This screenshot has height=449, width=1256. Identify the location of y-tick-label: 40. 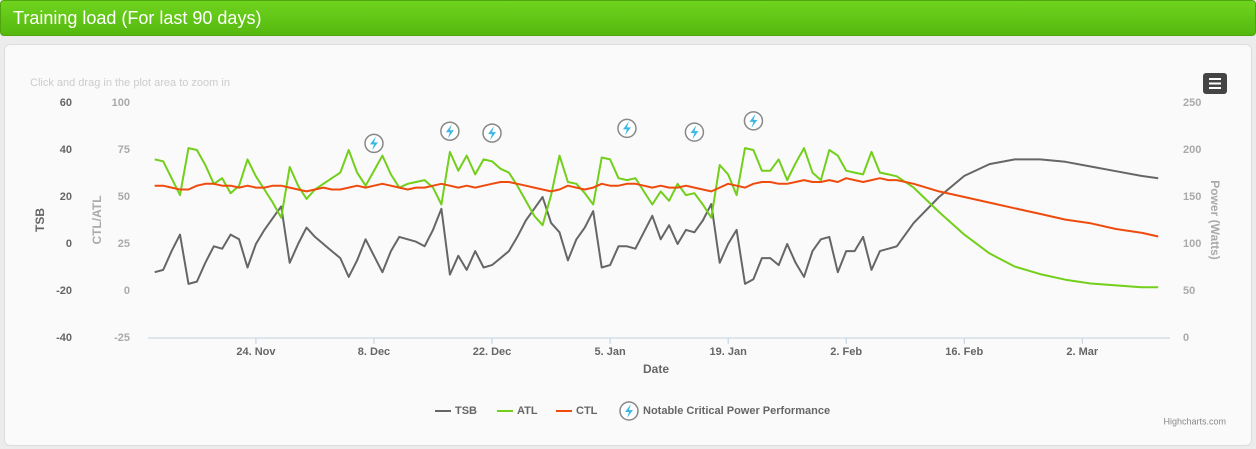
(66, 150).